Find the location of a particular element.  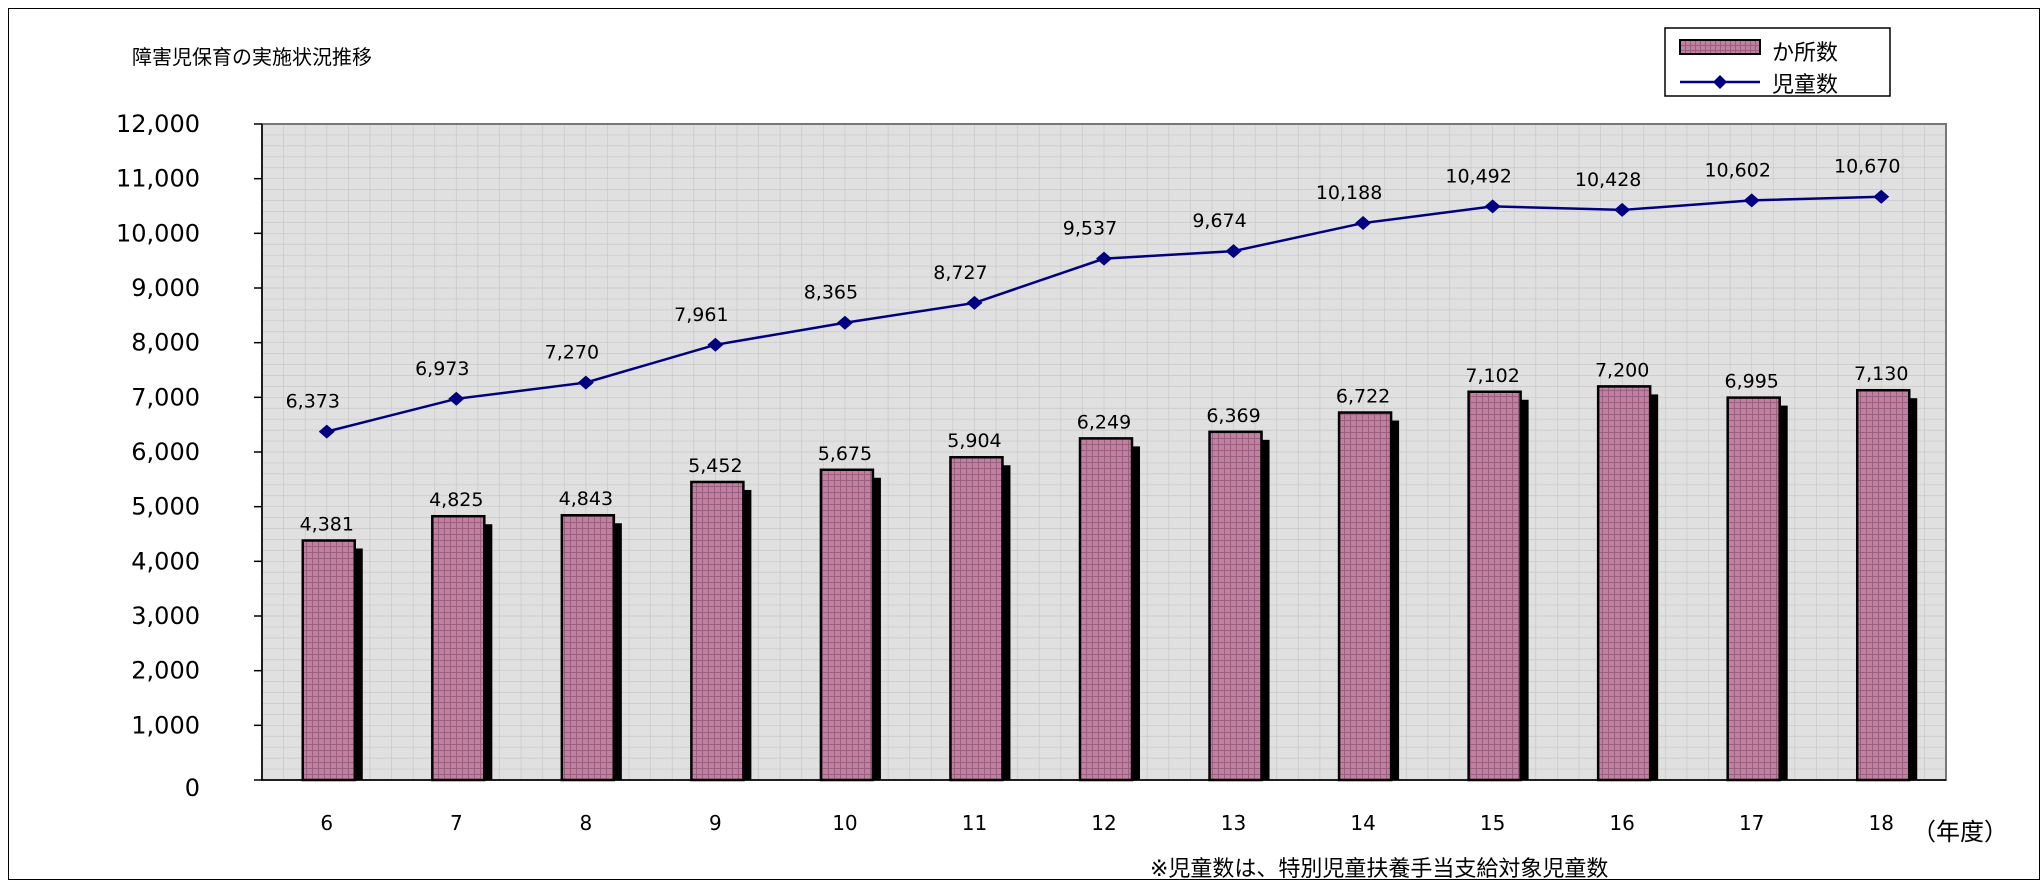

bar-data-label: 5,452 is located at coordinates (715, 466).